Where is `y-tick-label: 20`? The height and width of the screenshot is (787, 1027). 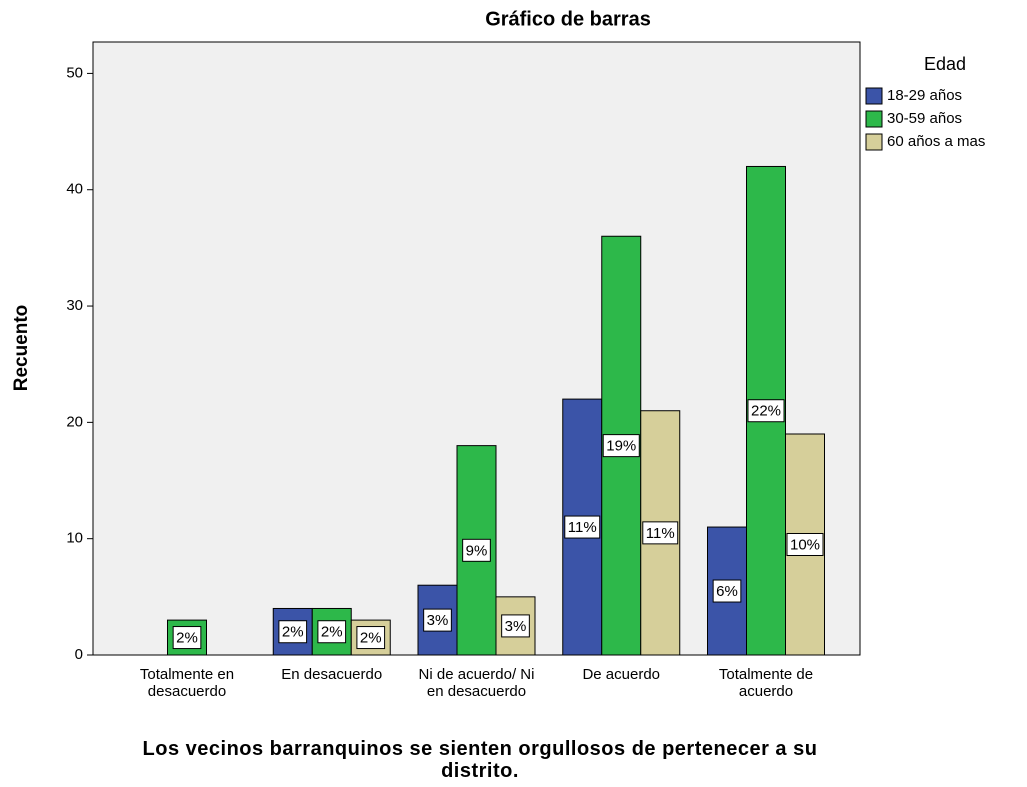
y-tick-label: 20 is located at coordinates (74, 421).